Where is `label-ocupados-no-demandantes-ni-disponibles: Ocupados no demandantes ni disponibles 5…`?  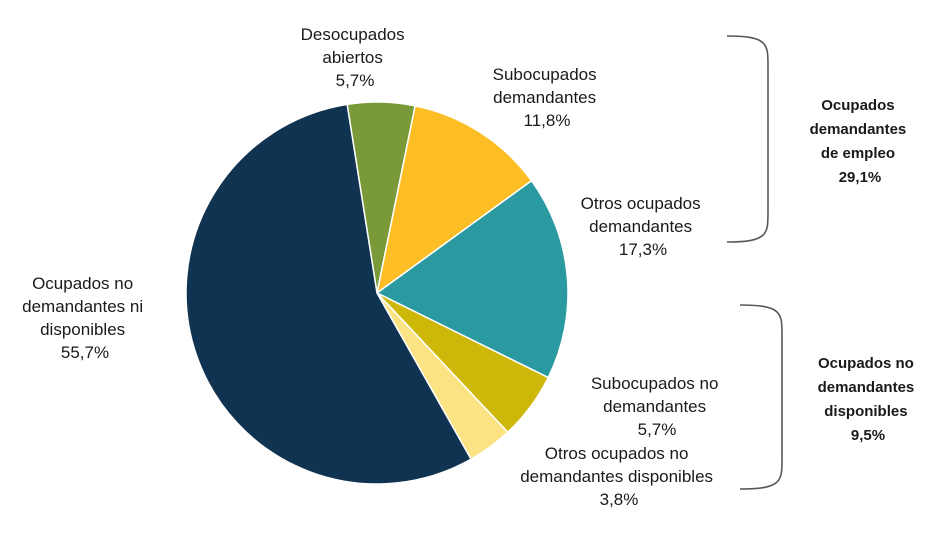
label-ocupados-no-demandantes-ni-disponibles: Ocupados no demandantes ni disponibles 5… is located at coordinates (85, 318).